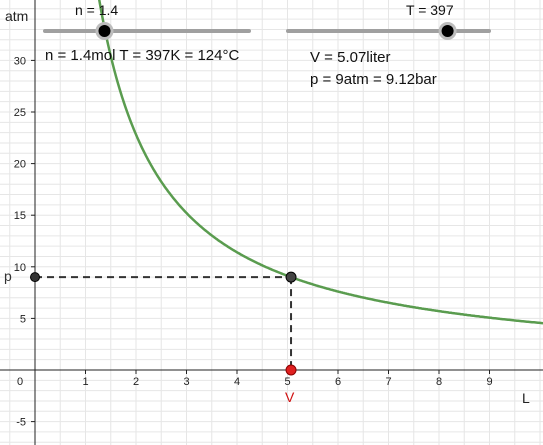 This screenshot has width=543, height=445. What do you see at coordinates (388, 21) in the screenshot?
I see `slider-T: T = 397` at bounding box center [388, 21].